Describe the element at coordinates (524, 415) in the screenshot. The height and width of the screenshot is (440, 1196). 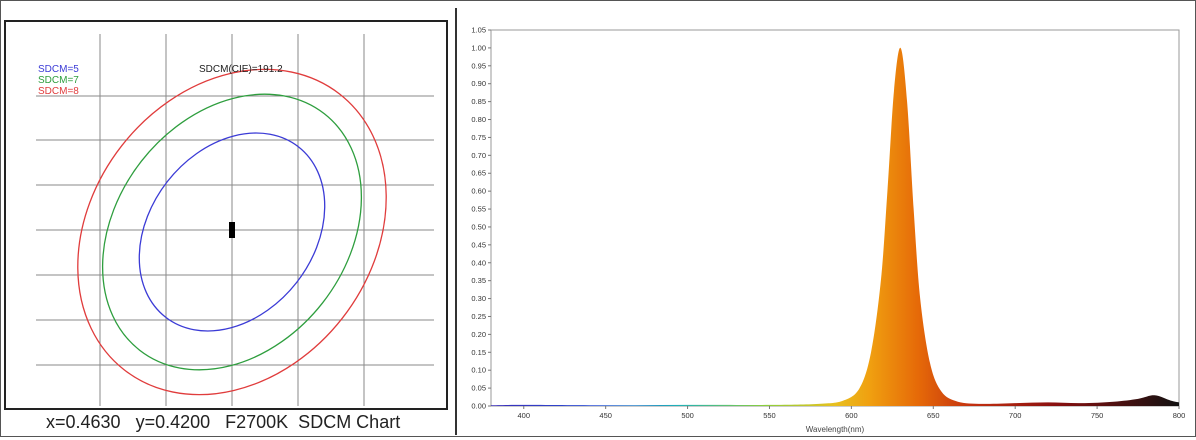
I see `spectrum-x-tick-label: 400` at that location.